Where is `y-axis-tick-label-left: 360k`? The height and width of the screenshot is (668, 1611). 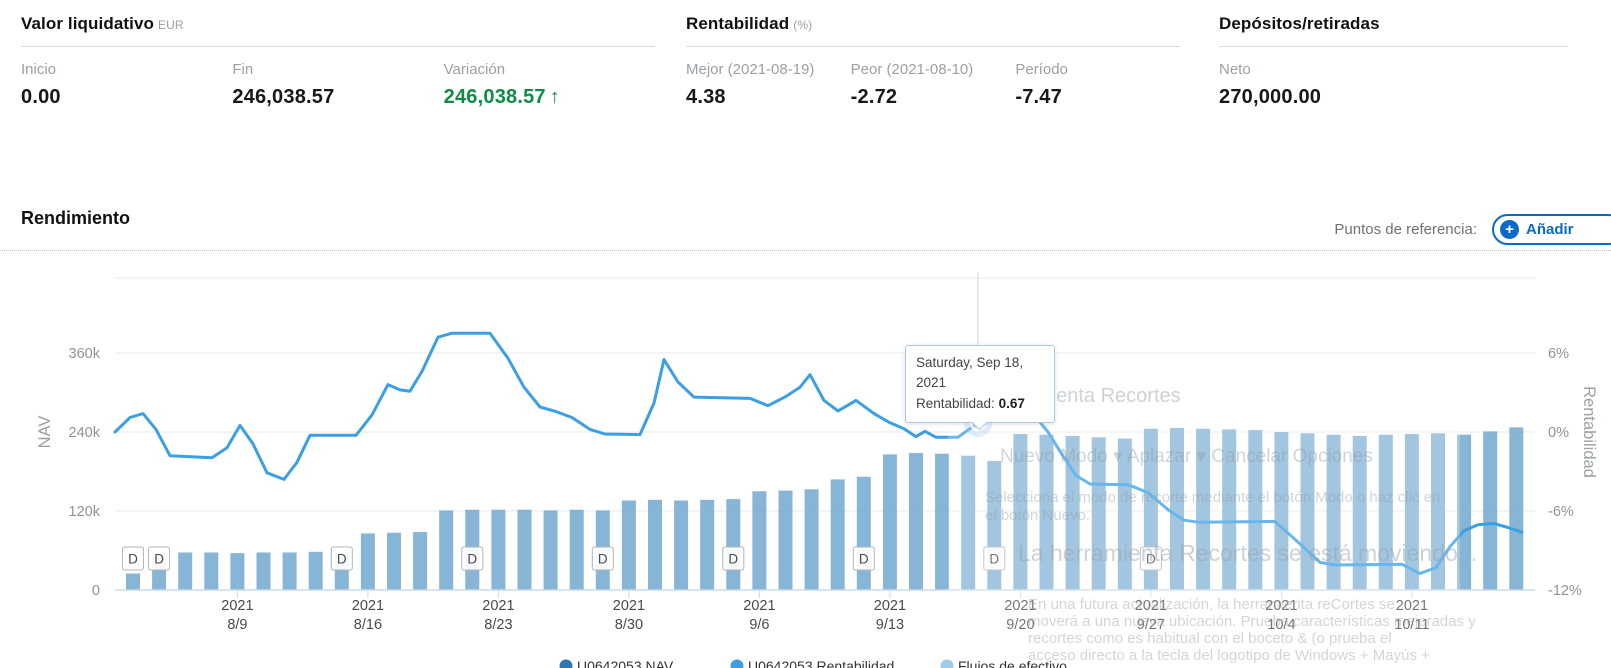 y-axis-tick-label-left: 360k is located at coordinates (85, 354).